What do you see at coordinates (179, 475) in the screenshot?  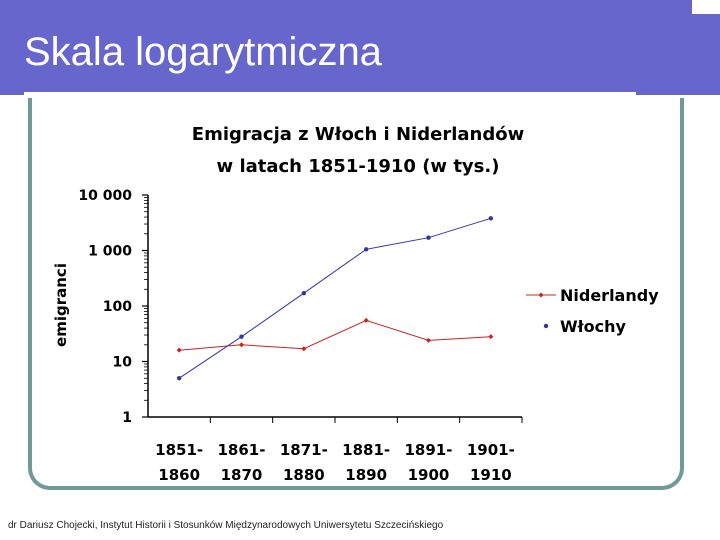 I see `x-tick-label-end: 1860` at bounding box center [179, 475].